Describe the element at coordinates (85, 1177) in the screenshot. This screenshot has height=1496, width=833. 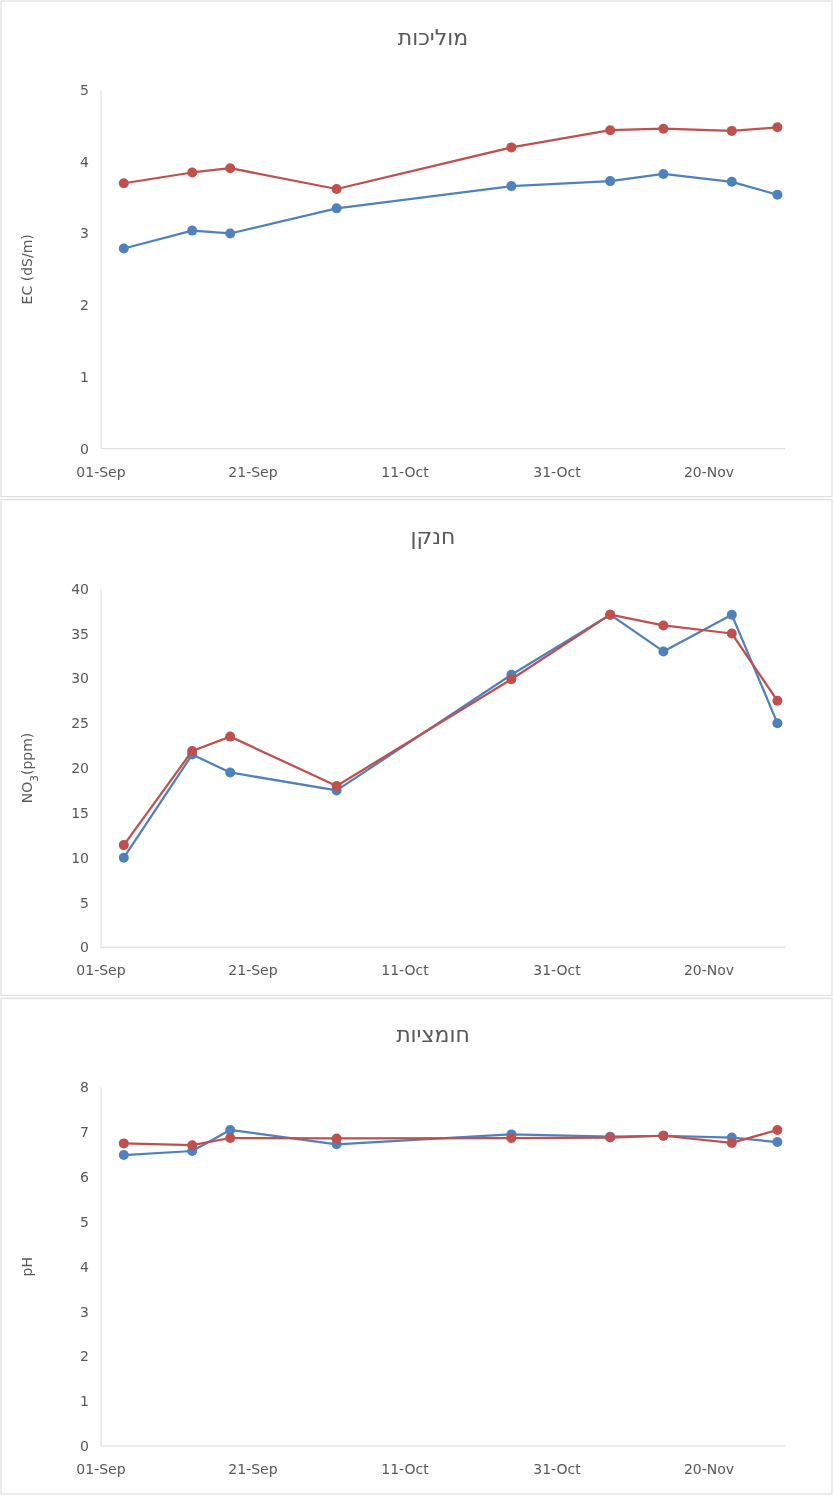
I see `y-tick-label: 6` at that location.